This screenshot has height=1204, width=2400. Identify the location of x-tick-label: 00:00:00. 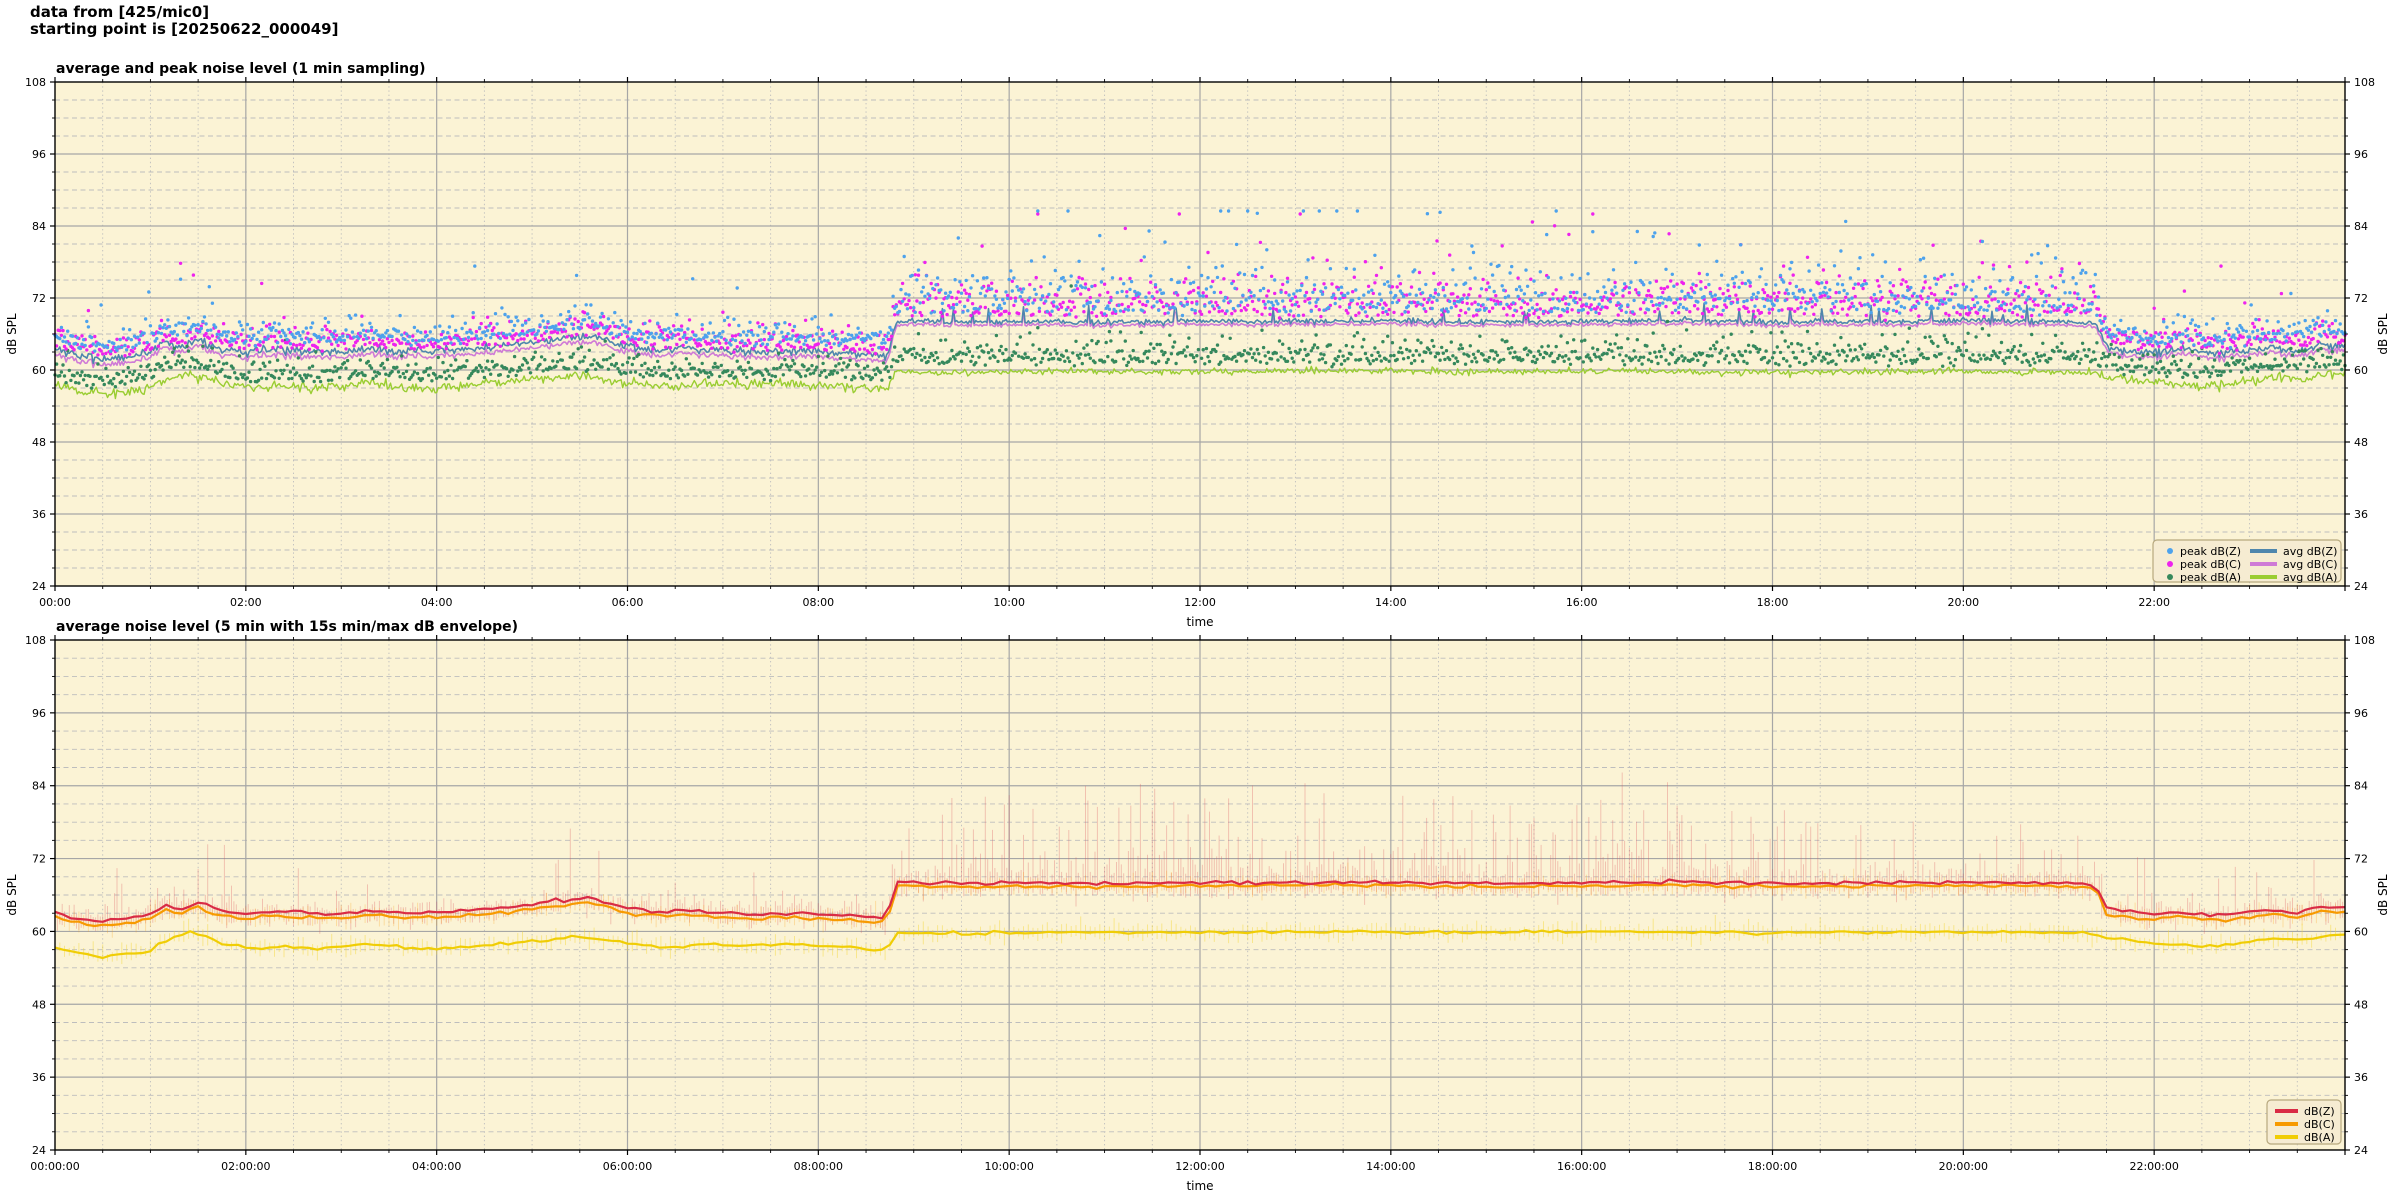
(54, 1166).